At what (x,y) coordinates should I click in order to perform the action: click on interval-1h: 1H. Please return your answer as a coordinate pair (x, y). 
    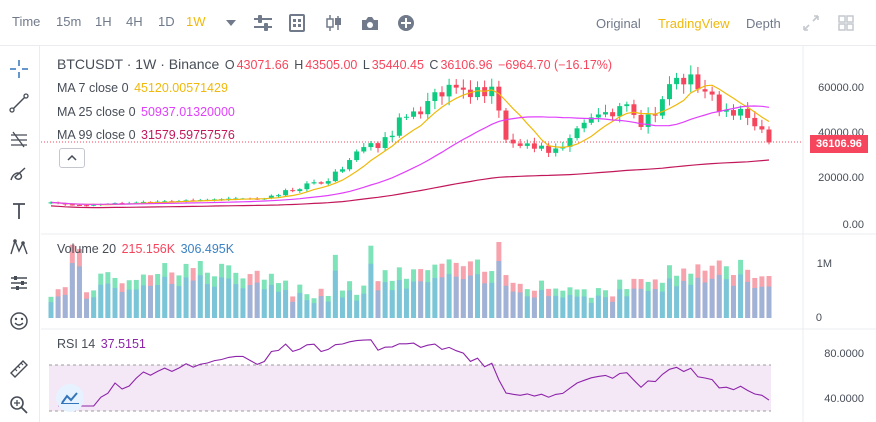
    Looking at the image, I should click on (103, 21).